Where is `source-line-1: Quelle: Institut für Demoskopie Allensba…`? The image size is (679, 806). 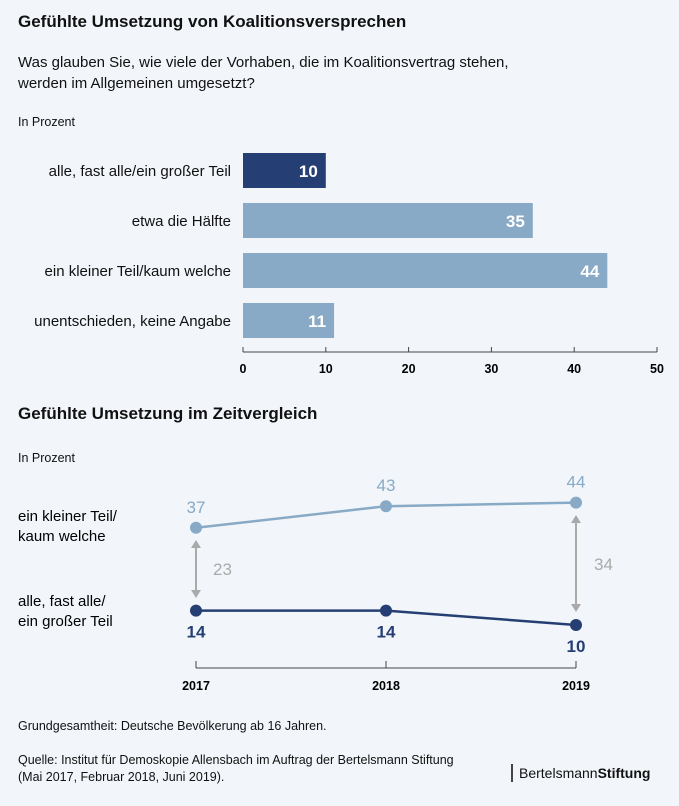 source-line-1: Quelle: Institut für Demoskopie Allensba… is located at coordinates (236, 760).